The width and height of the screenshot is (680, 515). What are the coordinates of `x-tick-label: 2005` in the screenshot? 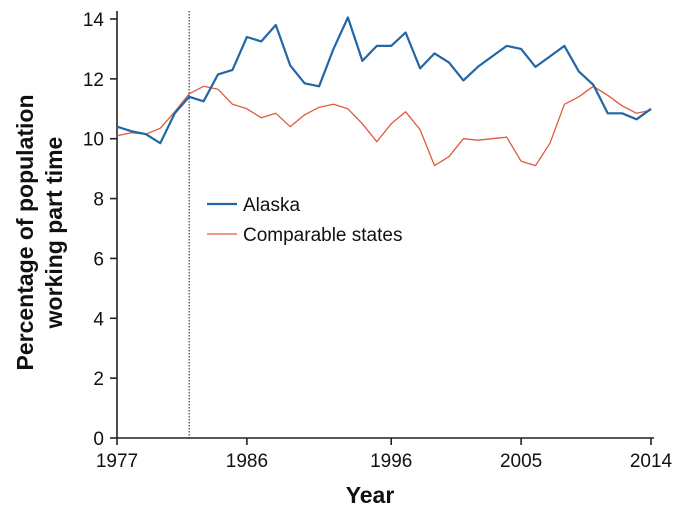 It's located at (521, 461).